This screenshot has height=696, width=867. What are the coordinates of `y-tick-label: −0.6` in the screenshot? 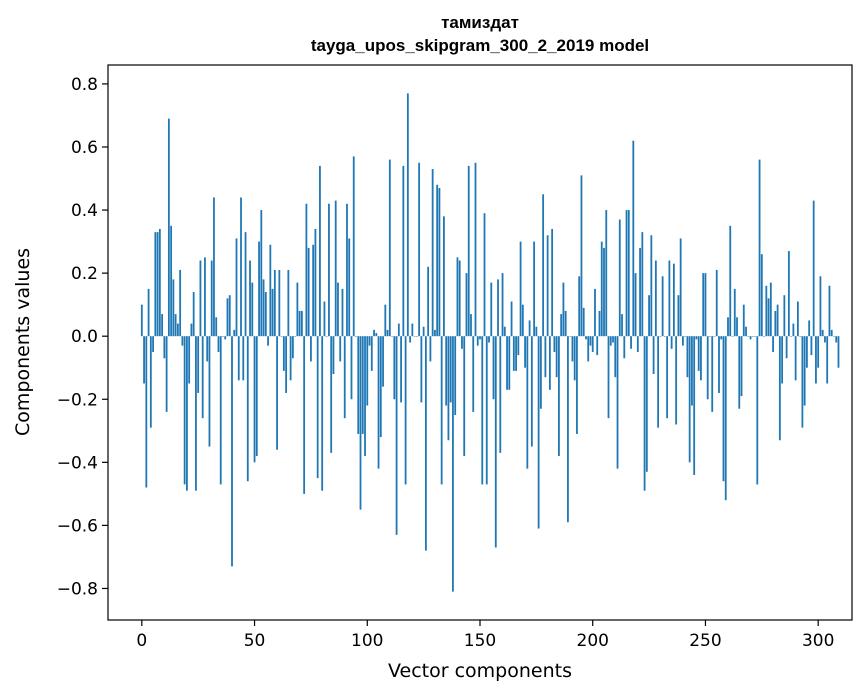 It's located at (77, 526).